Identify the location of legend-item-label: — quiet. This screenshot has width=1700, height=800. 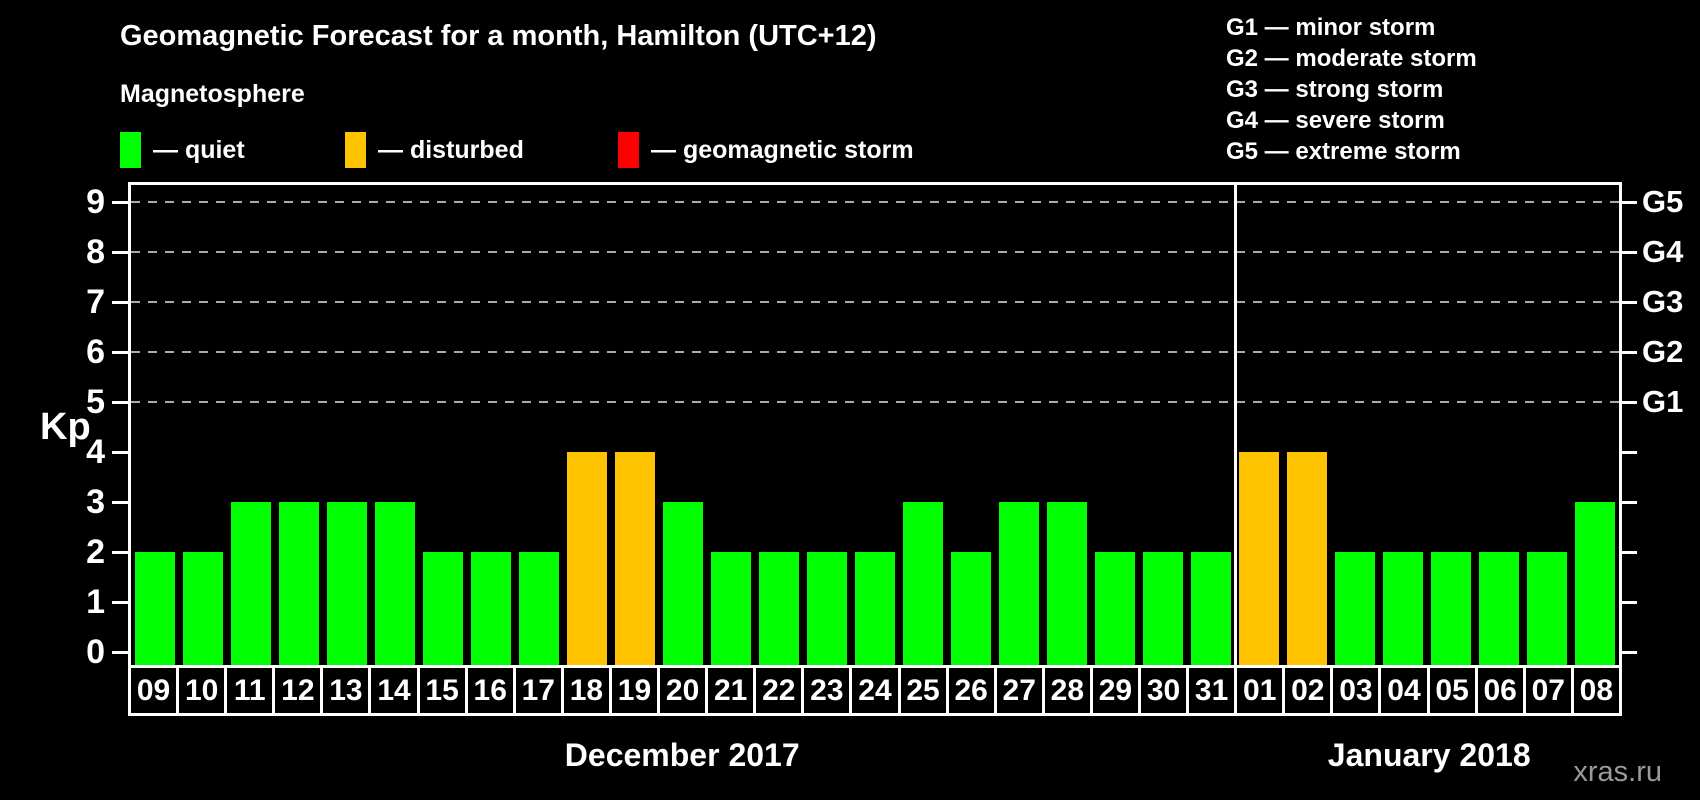
(199, 149).